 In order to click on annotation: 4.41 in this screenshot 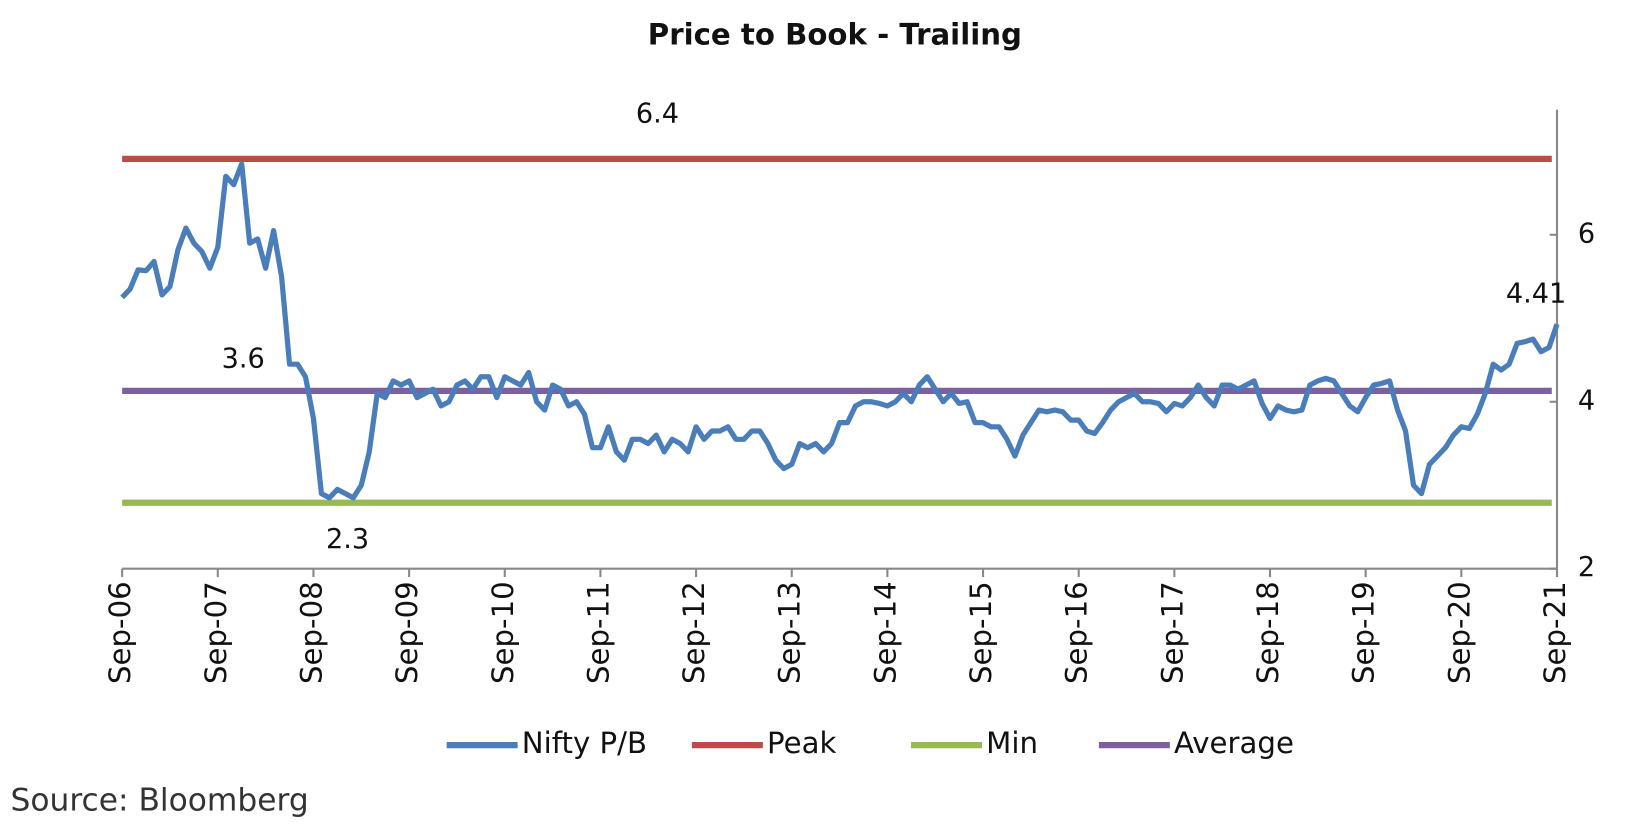, I will do `click(1536, 293)`.